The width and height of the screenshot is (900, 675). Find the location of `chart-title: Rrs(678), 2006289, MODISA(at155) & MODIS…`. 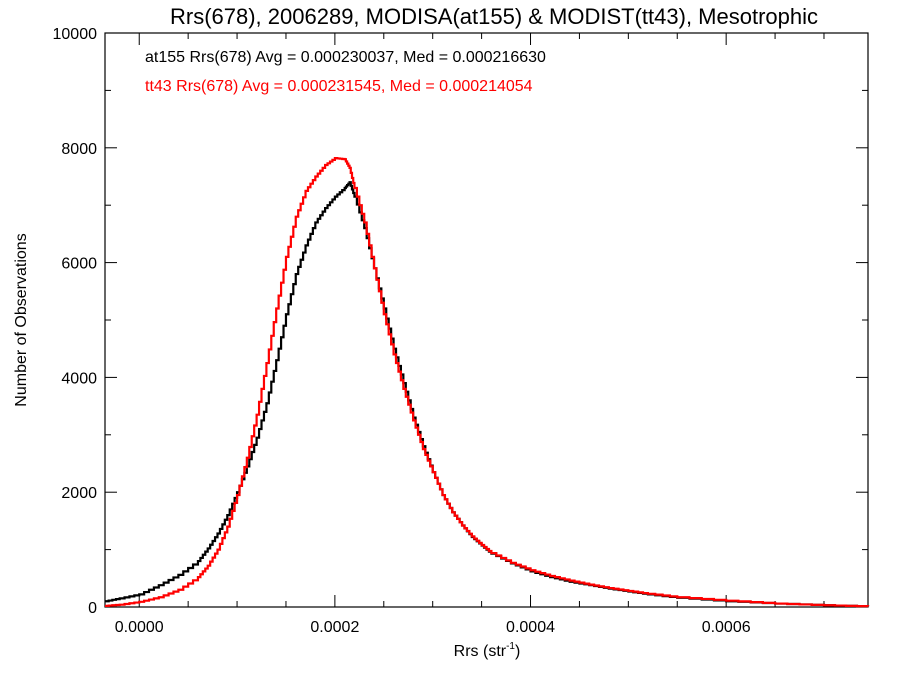

chart-title: Rrs(678), 2006289, MODISA(at155) & MODIS… is located at coordinates (494, 16).